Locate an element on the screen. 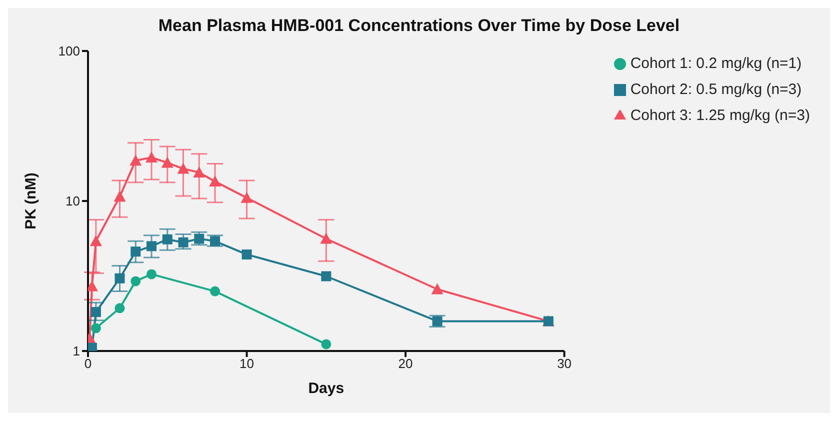 The height and width of the screenshot is (421, 838). y-tick-label: 1 is located at coordinates (76, 351).